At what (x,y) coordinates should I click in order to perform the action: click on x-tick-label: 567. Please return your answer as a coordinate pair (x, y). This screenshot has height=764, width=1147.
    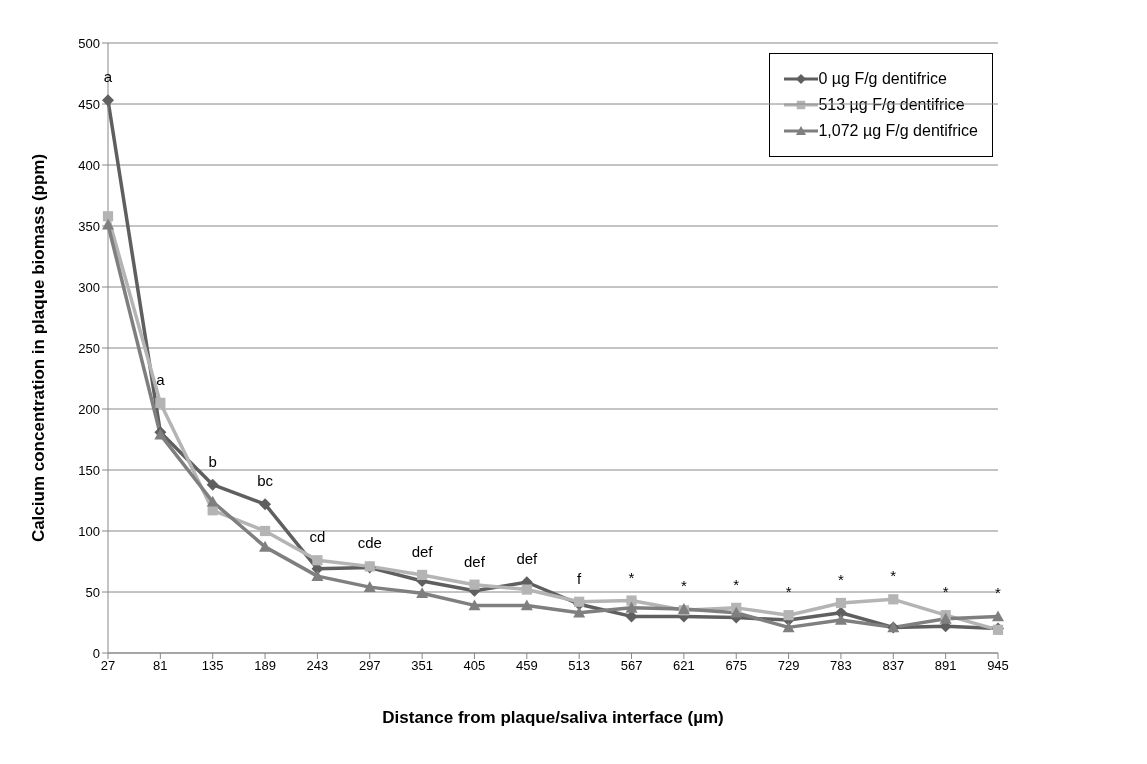
    Looking at the image, I should click on (631, 666).